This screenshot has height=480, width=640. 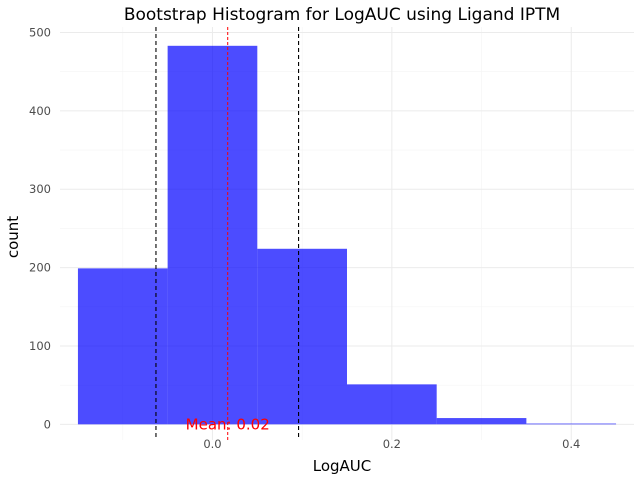 What do you see at coordinates (212, 444) in the screenshot?
I see `x-tick-label: 0.0` at bounding box center [212, 444].